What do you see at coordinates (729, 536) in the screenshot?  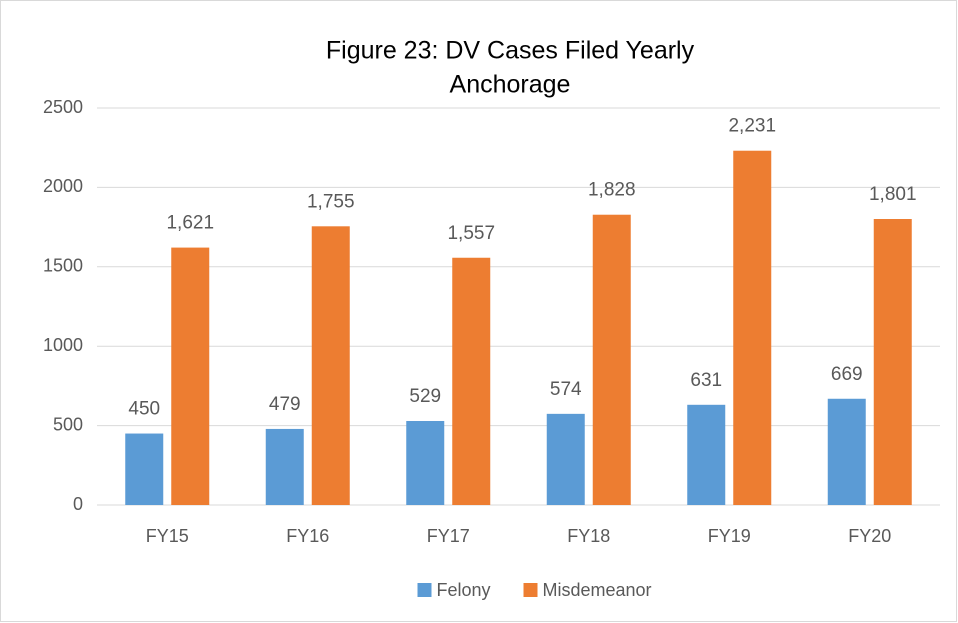 I see `x-tick-label: FY19` at bounding box center [729, 536].